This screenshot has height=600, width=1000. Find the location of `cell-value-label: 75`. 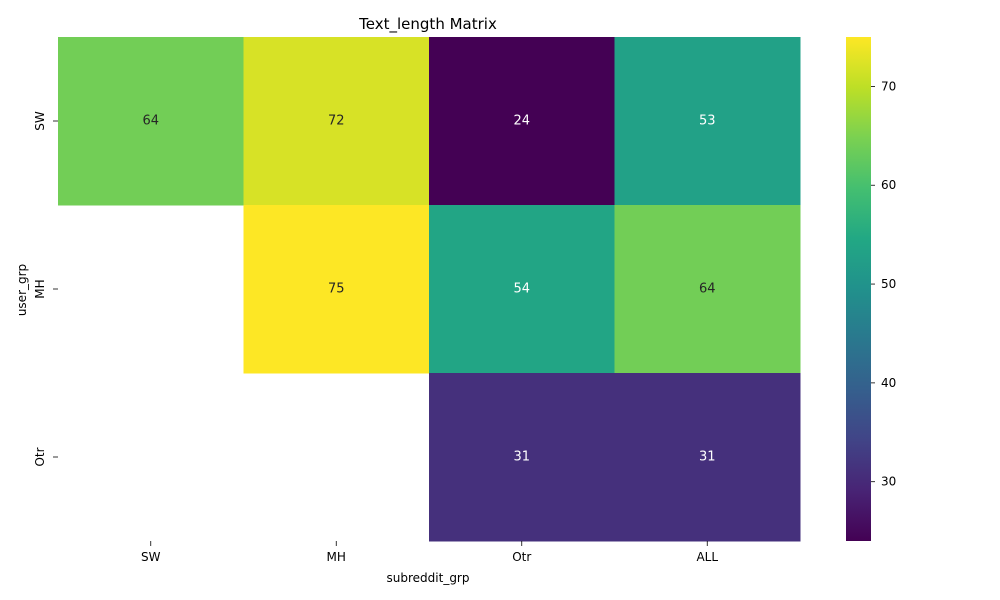

cell-value-label: 75 is located at coordinates (336, 289).